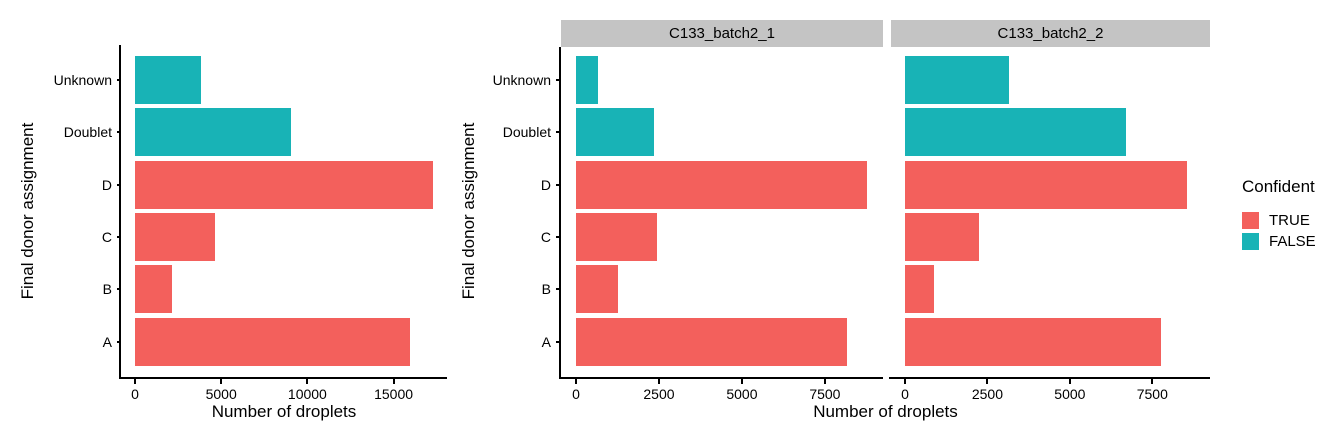 The height and width of the screenshot is (447, 1344). I want to click on y-tick-label: A, so click(107, 341).